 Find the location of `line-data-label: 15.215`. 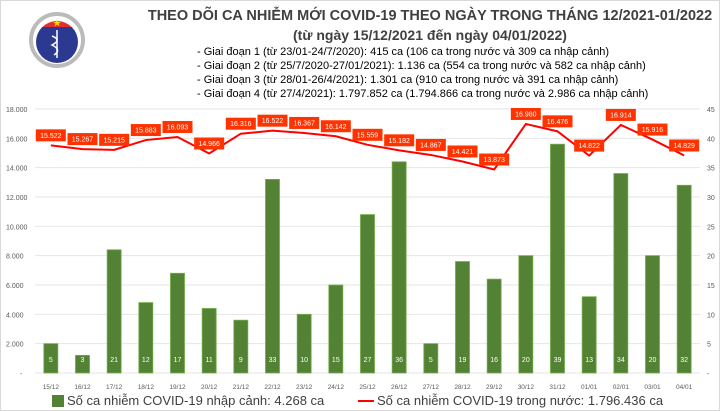

line-data-label: 15.215 is located at coordinates (114, 140).